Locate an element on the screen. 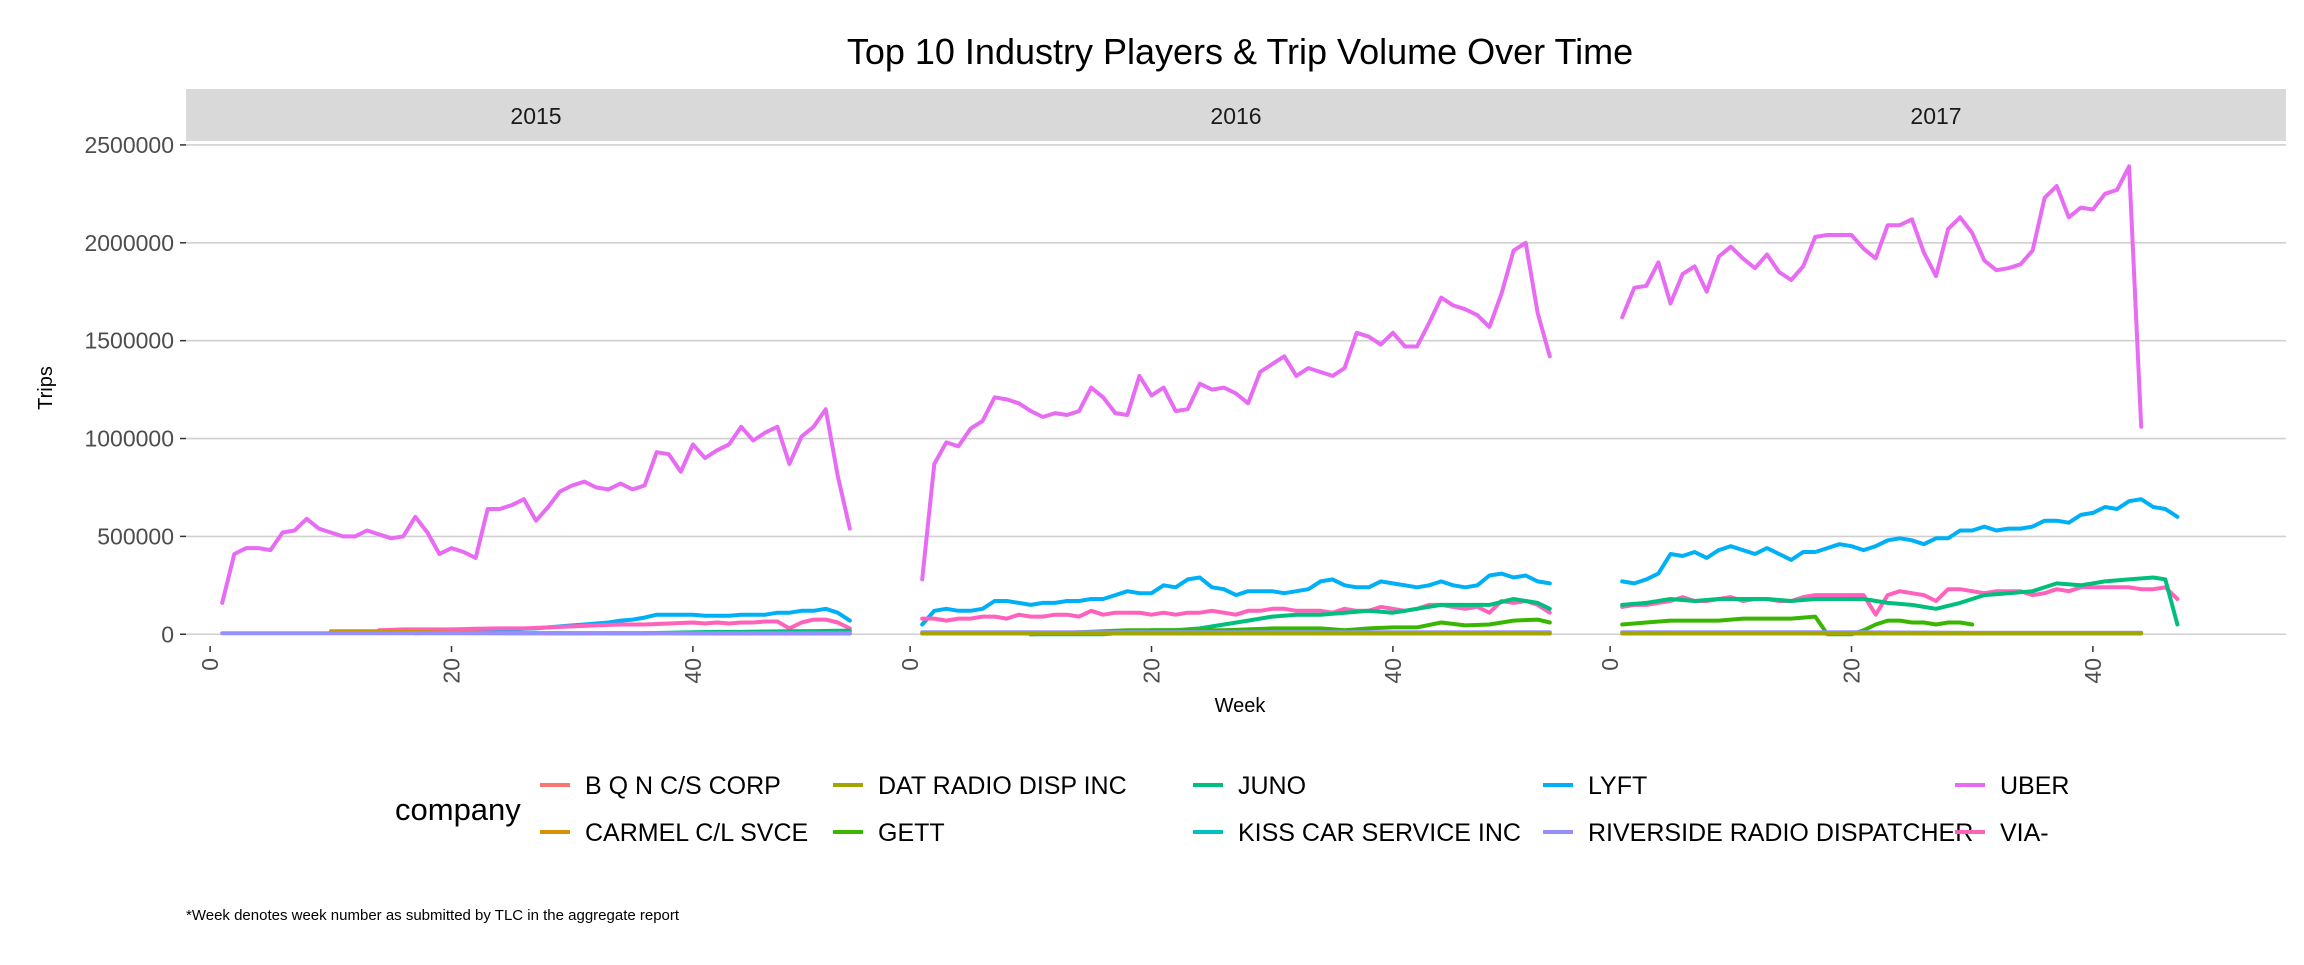 This screenshot has width=2304, height=965. legend-item-dat-radio-disp-inc: DAT RADIO DISP INC is located at coordinates (980, 786).